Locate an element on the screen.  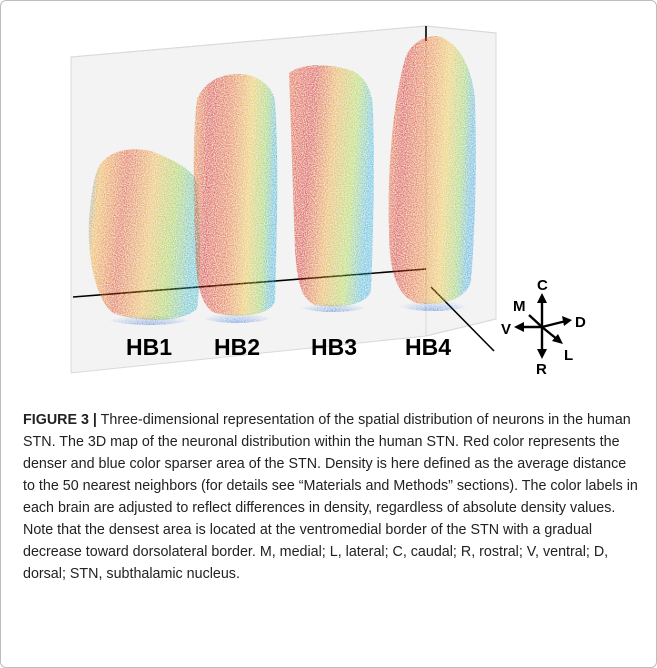
label-hb4: HB4 is located at coordinates (428, 347).